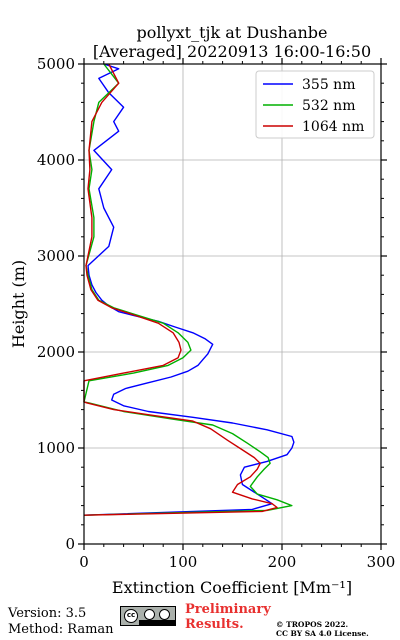  Describe the element at coordinates (183, 562) in the screenshot. I see `x-tick-label: 100` at that location.